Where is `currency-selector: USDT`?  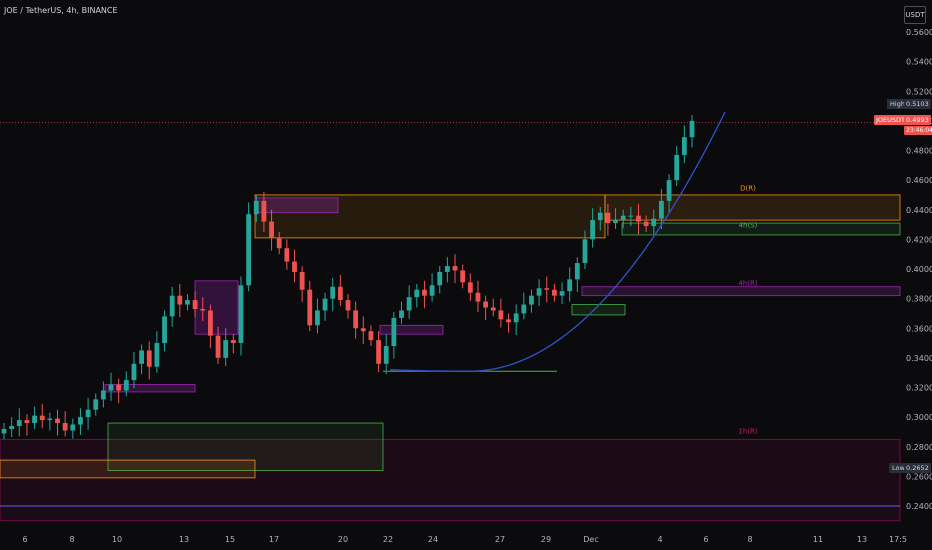 currency-selector: USDT is located at coordinates (915, 15).